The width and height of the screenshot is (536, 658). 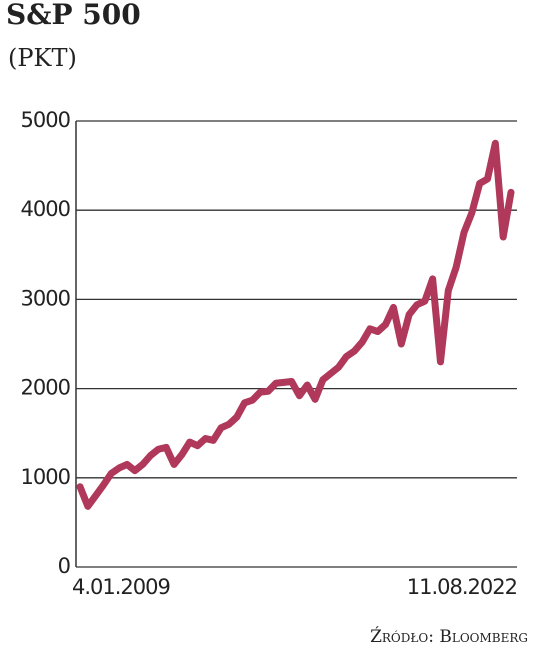 What do you see at coordinates (73, 15) in the screenshot?
I see `chart-title: S&P 500` at bounding box center [73, 15].